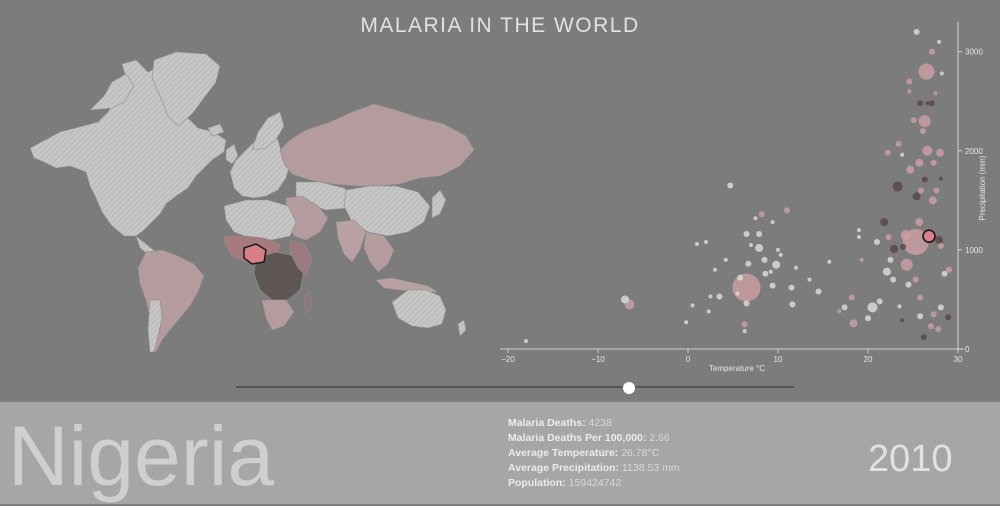 The height and width of the screenshot is (506, 1000). Describe the element at coordinates (301, 258) in the screenshot. I see `east-africa` at that location.